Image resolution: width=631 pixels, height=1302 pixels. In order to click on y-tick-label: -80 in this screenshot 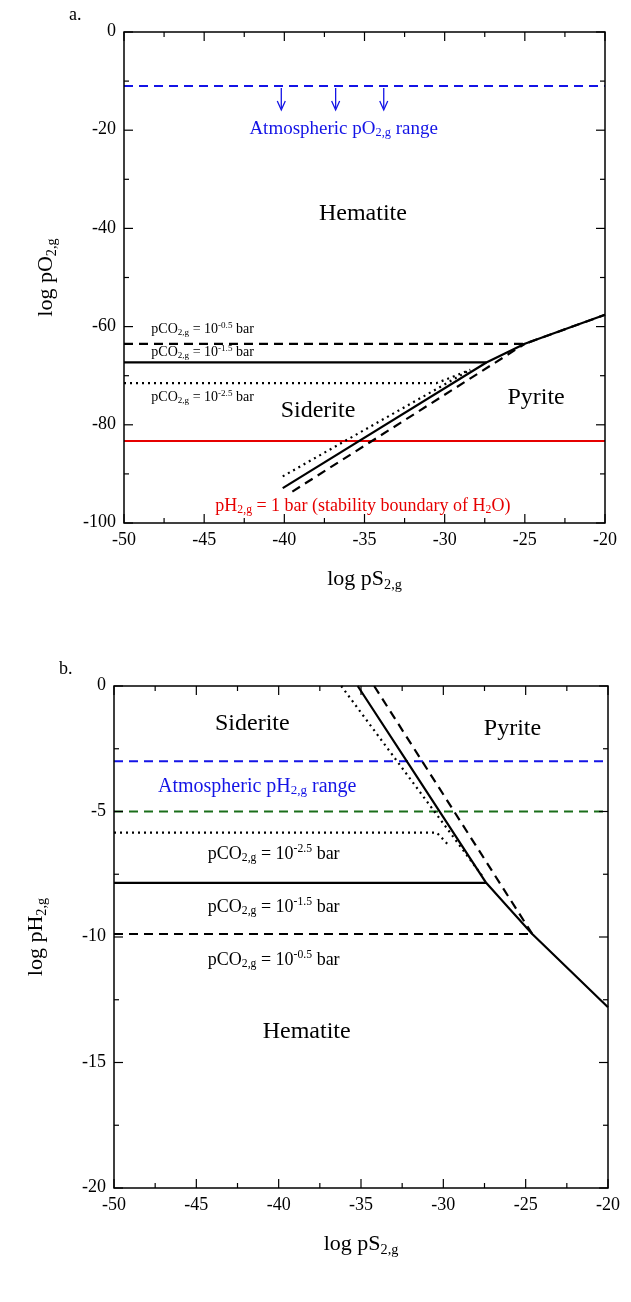, I will do `click(104, 422)`.